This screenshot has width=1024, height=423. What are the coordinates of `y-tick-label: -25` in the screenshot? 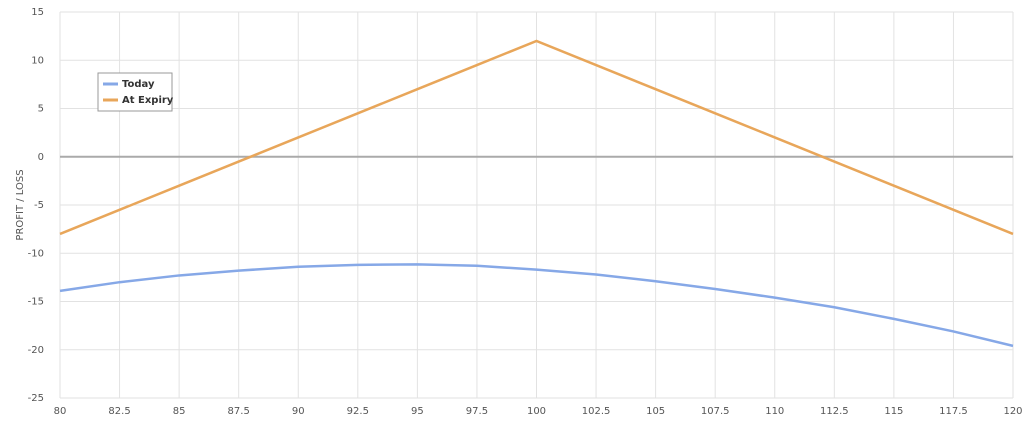 It's located at (36, 398).